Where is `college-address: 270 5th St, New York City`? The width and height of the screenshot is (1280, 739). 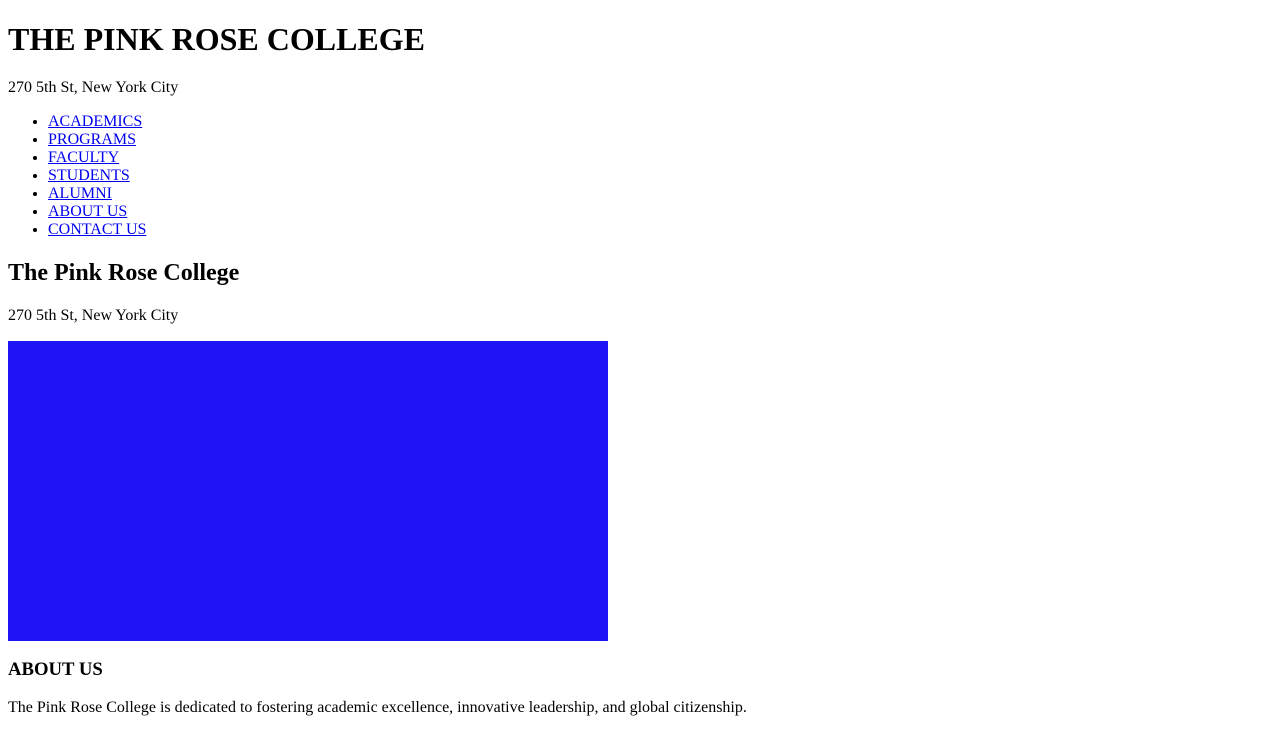 college-address: 270 5th St, New York City is located at coordinates (93, 315).